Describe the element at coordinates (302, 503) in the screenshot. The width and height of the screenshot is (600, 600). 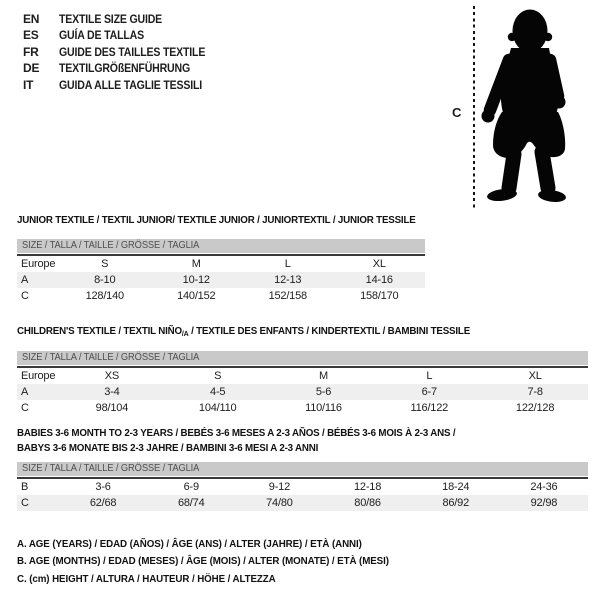
I see `table-row: C 62/68 68/74 74/80 80/86 86/92 92/98` at that location.